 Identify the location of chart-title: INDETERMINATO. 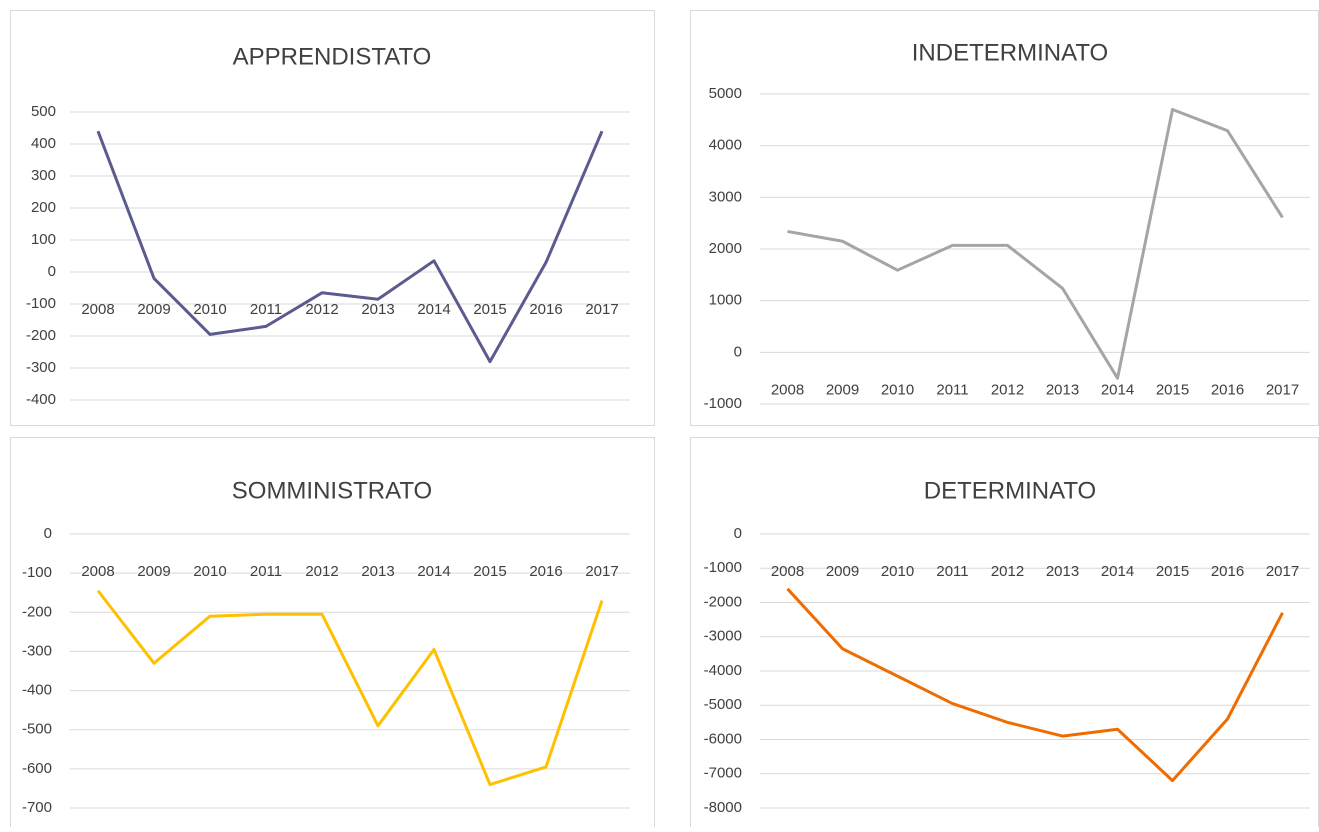
(1010, 52).